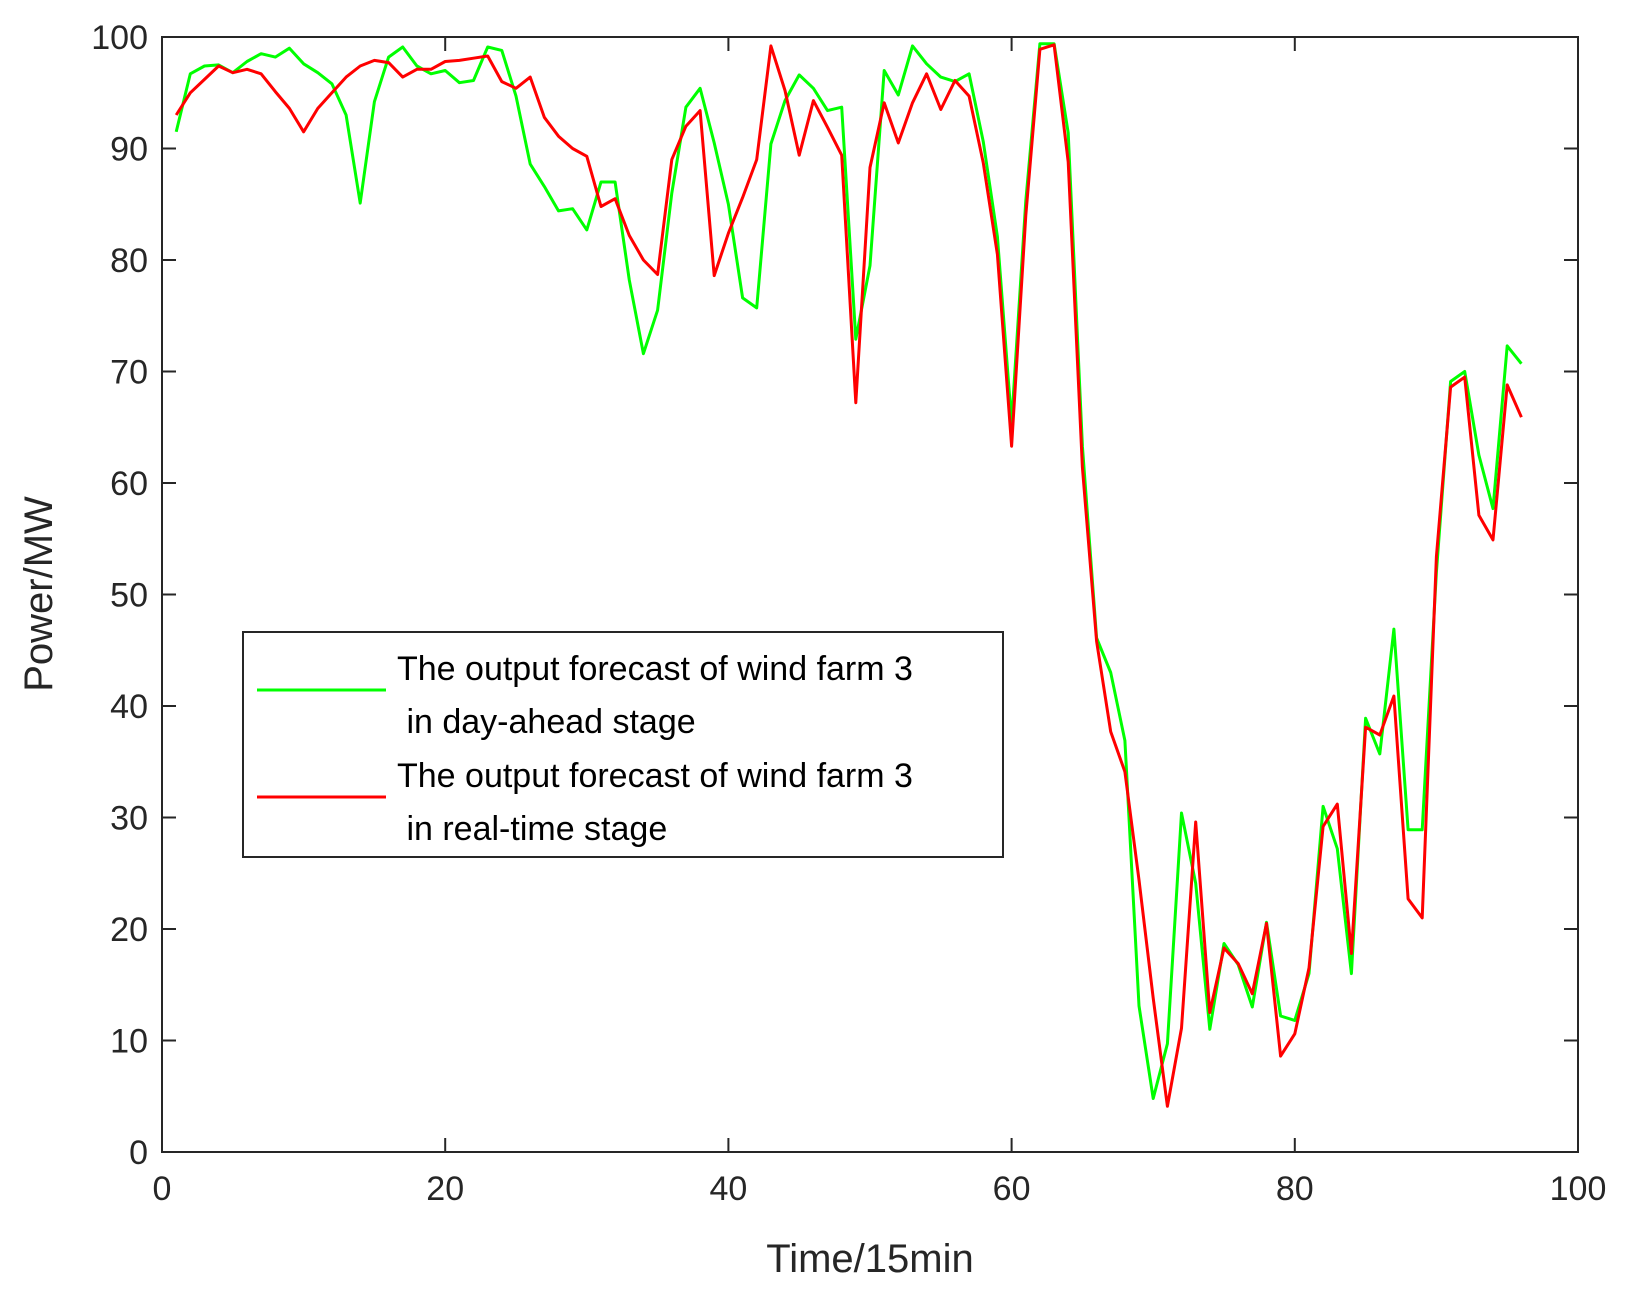 The width and height of the screenshot is (1626, 1291). Describe the element at coordinates (129, 930) in the screenshot. I see `y-tick-label: 20` at that location.